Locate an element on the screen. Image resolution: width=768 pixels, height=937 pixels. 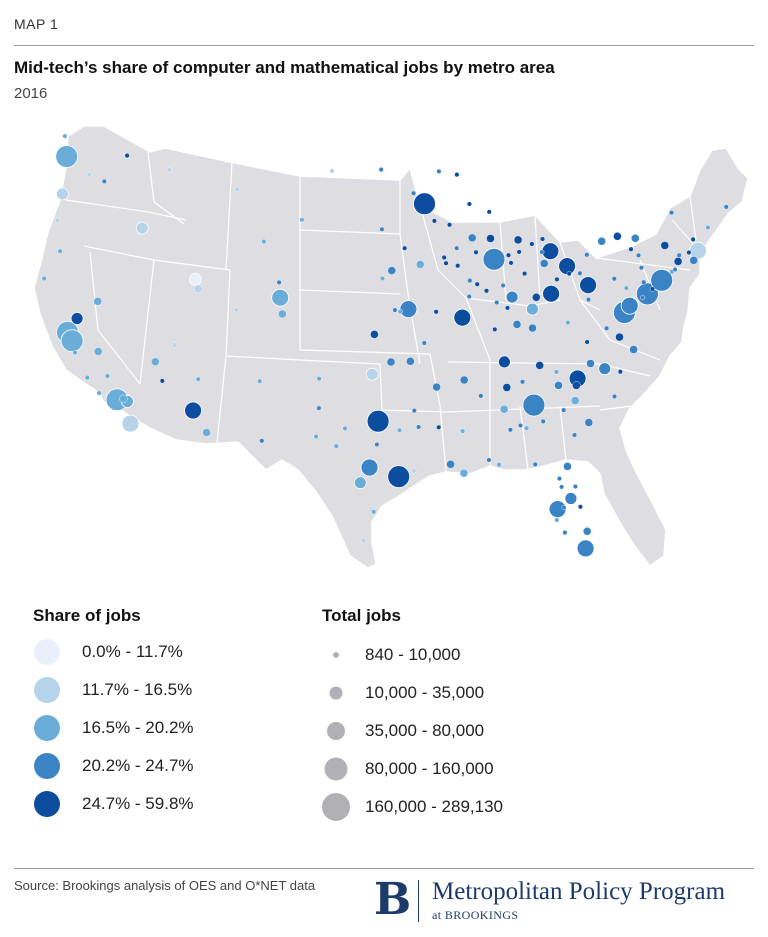
legend-share-label: 16.5% - 20.2% is located at coordinates (138, 727).